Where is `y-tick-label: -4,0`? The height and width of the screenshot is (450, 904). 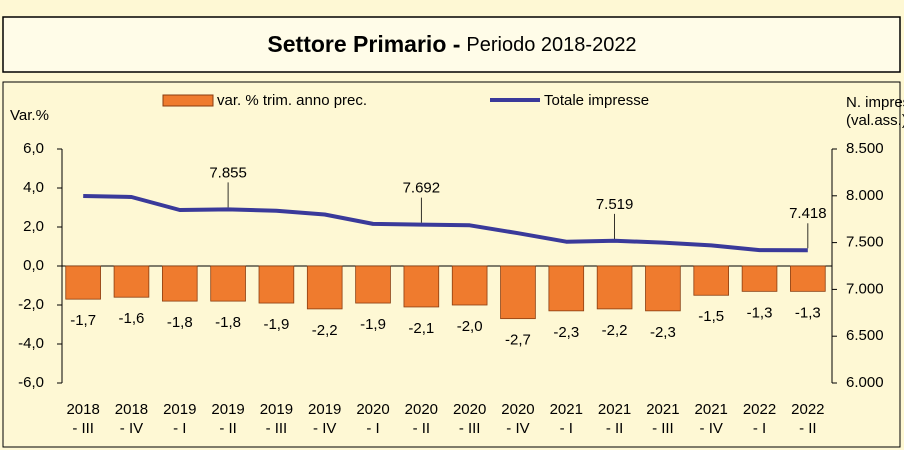
y-tick-label: -4,0 is located at coordinates (31, 343).